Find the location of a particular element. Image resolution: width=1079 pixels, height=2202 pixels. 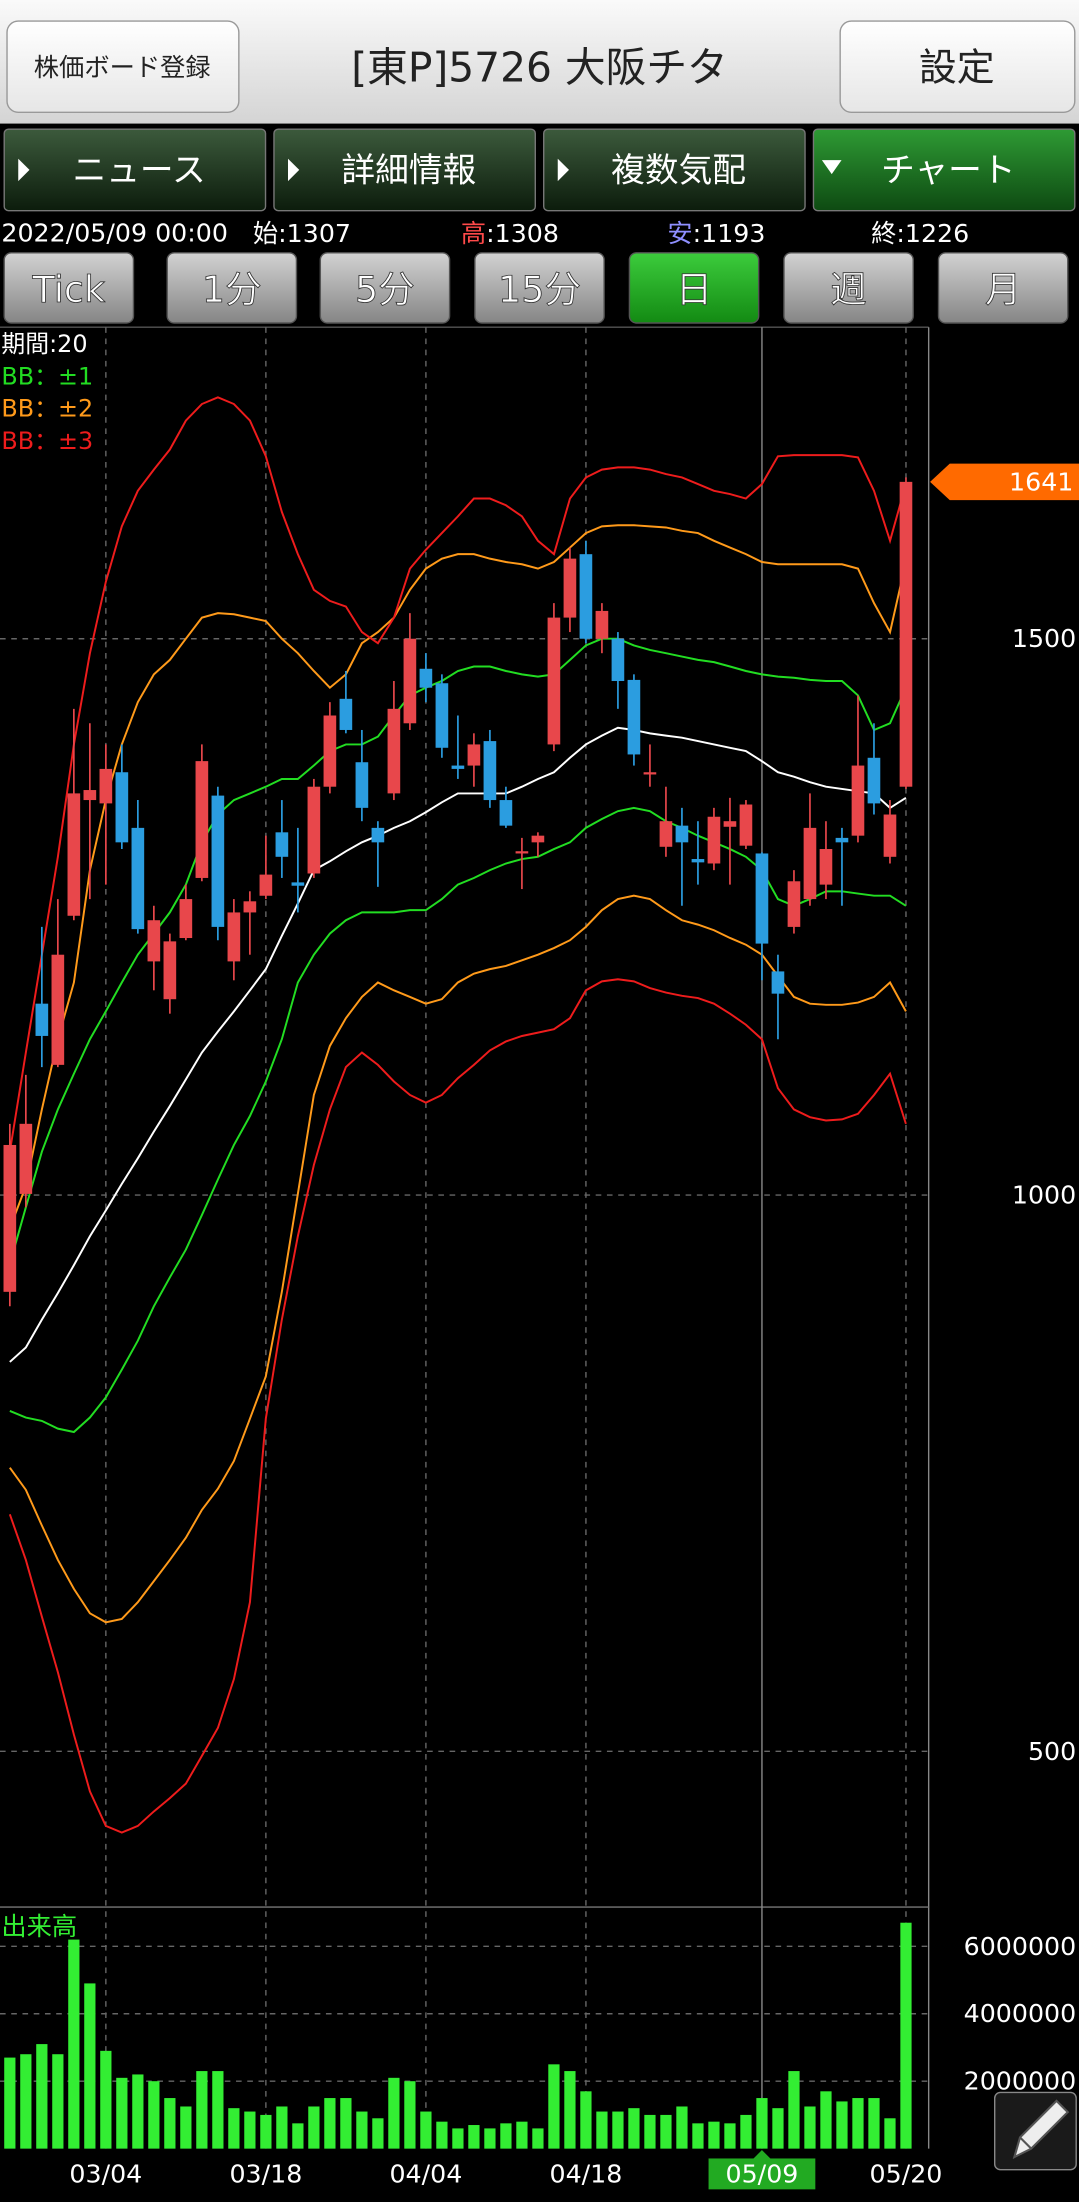

board-register-button is located at coordinates (123, 67).